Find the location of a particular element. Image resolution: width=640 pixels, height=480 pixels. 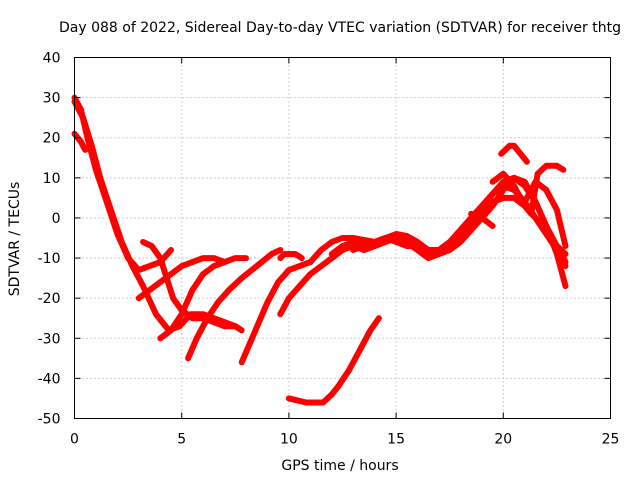

x-tick-label: 25 is located at coordinates (611, 440).